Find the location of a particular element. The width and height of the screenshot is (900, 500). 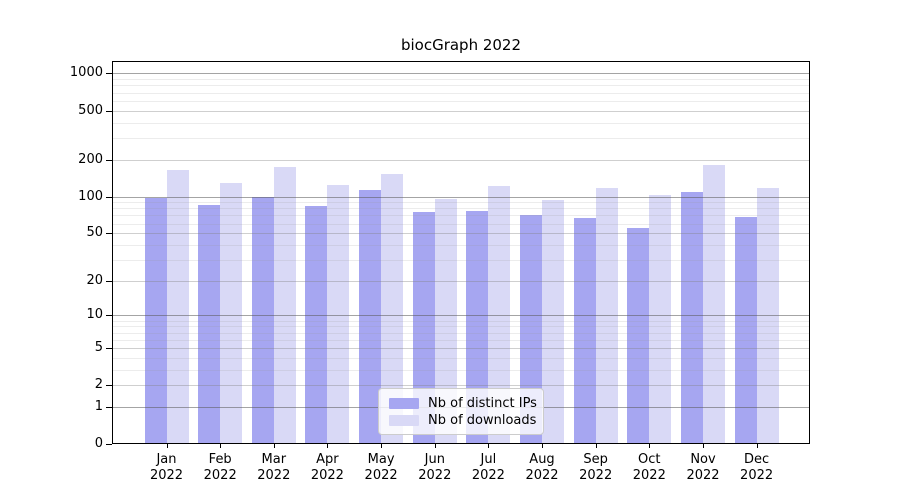

y-tick-label: 1 is located at coordinates (98, 406).